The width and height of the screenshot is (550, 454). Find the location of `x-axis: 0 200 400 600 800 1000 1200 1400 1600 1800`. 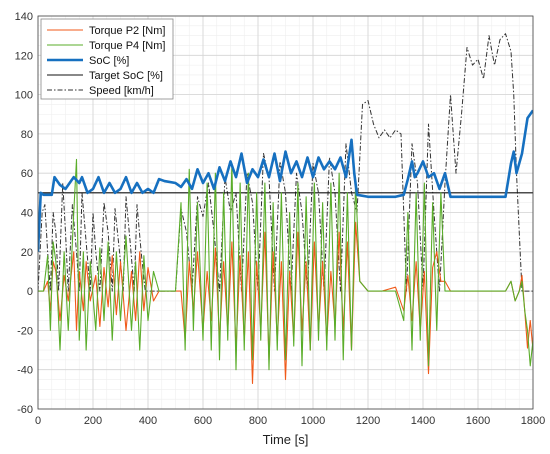

x-axis: 0 200 400 600 800 1000 1200 1400 1600 1800 is located at coordinates (290, 421).